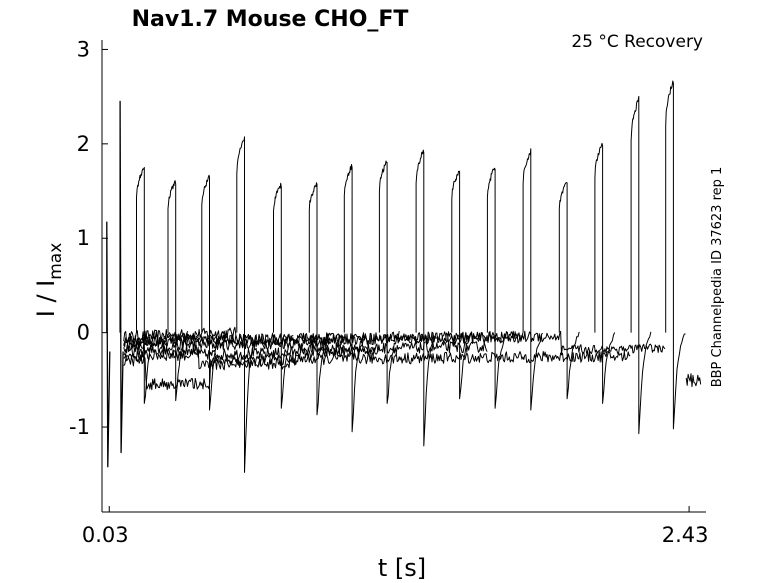 This screenshot has width=778, height=583. Describe the element at coordinates (717, 277) in the screenshot. I see `side-label: BBP Channelpedia ID 37623 rep 1` at that location.